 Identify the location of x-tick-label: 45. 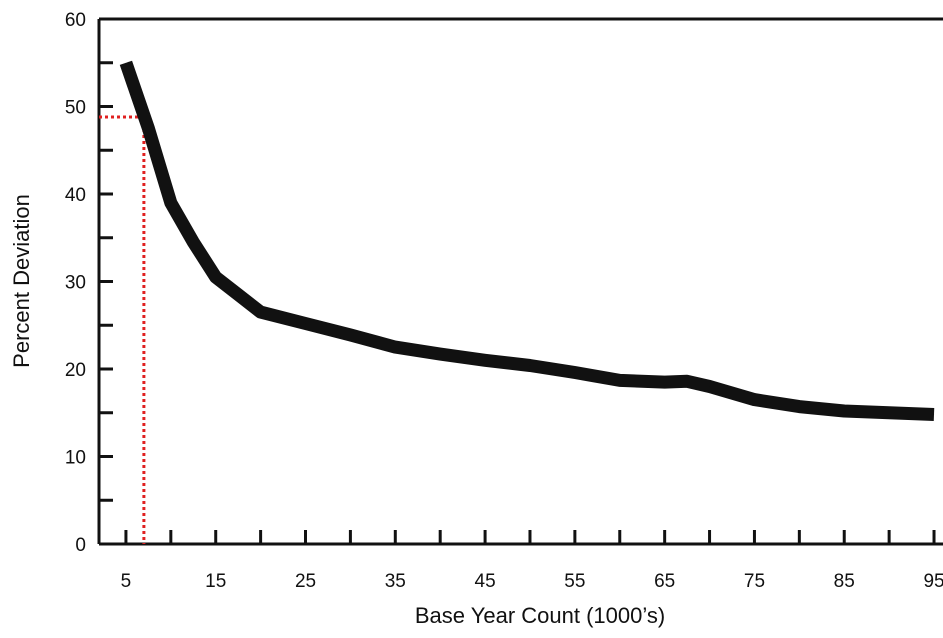
(485, 581).